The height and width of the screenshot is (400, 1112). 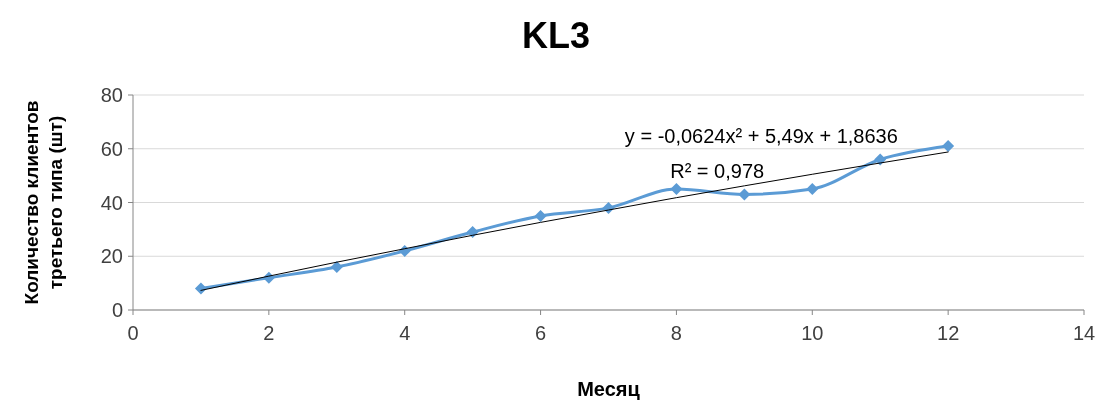 I want to click on y-tick-label: 40, so click(x=111, y=202).